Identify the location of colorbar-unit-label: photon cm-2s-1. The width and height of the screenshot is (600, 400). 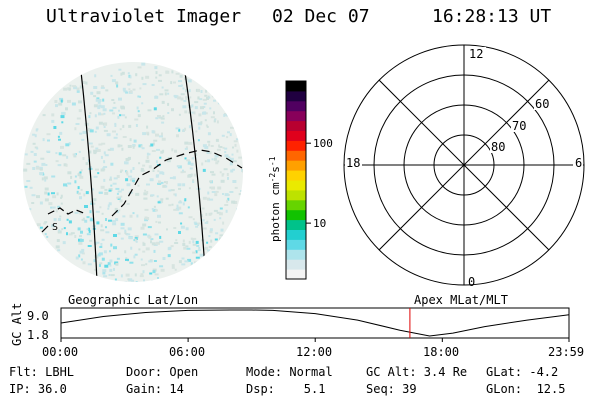
(275, 199).